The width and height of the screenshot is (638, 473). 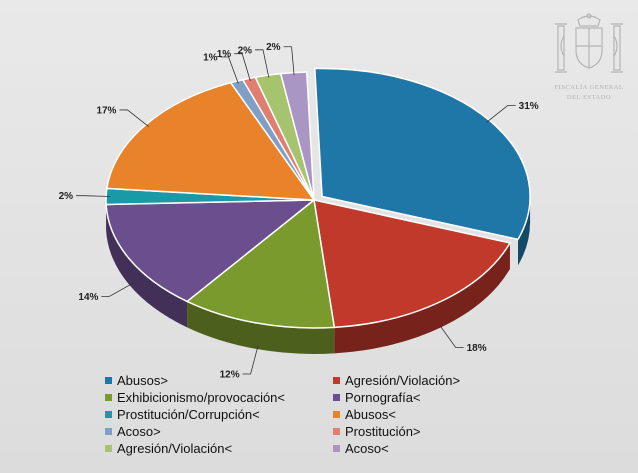 What do you see at coordinates (142, 380) in the screenshot?
I see `legend-label: Abusos>` at bounding box center [142, 380].